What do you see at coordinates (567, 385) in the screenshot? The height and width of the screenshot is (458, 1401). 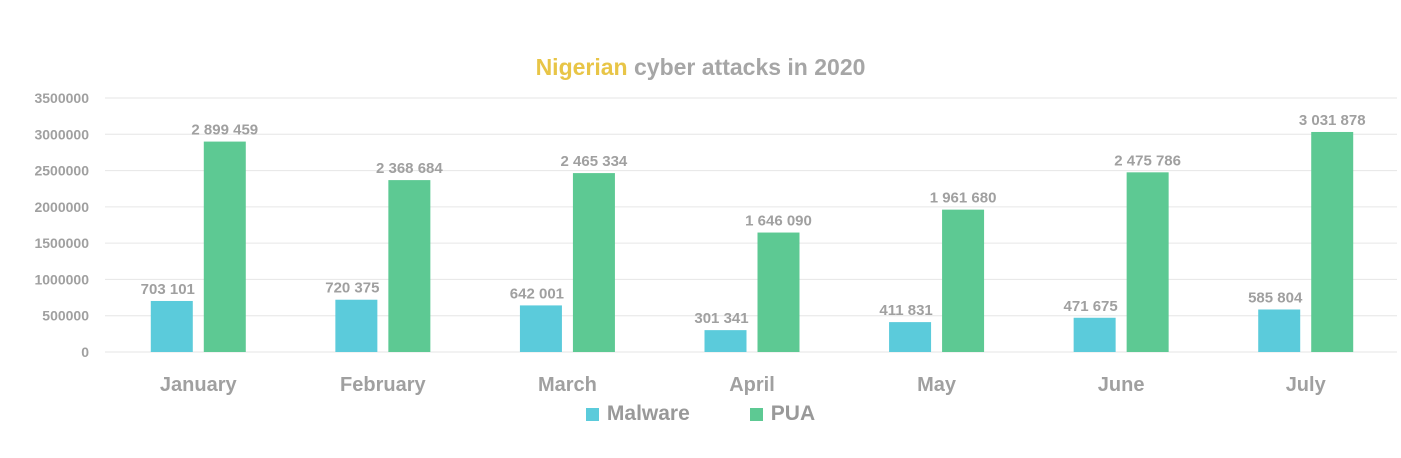 I see `x-tick-label: March` at bounding box center [567, 385].